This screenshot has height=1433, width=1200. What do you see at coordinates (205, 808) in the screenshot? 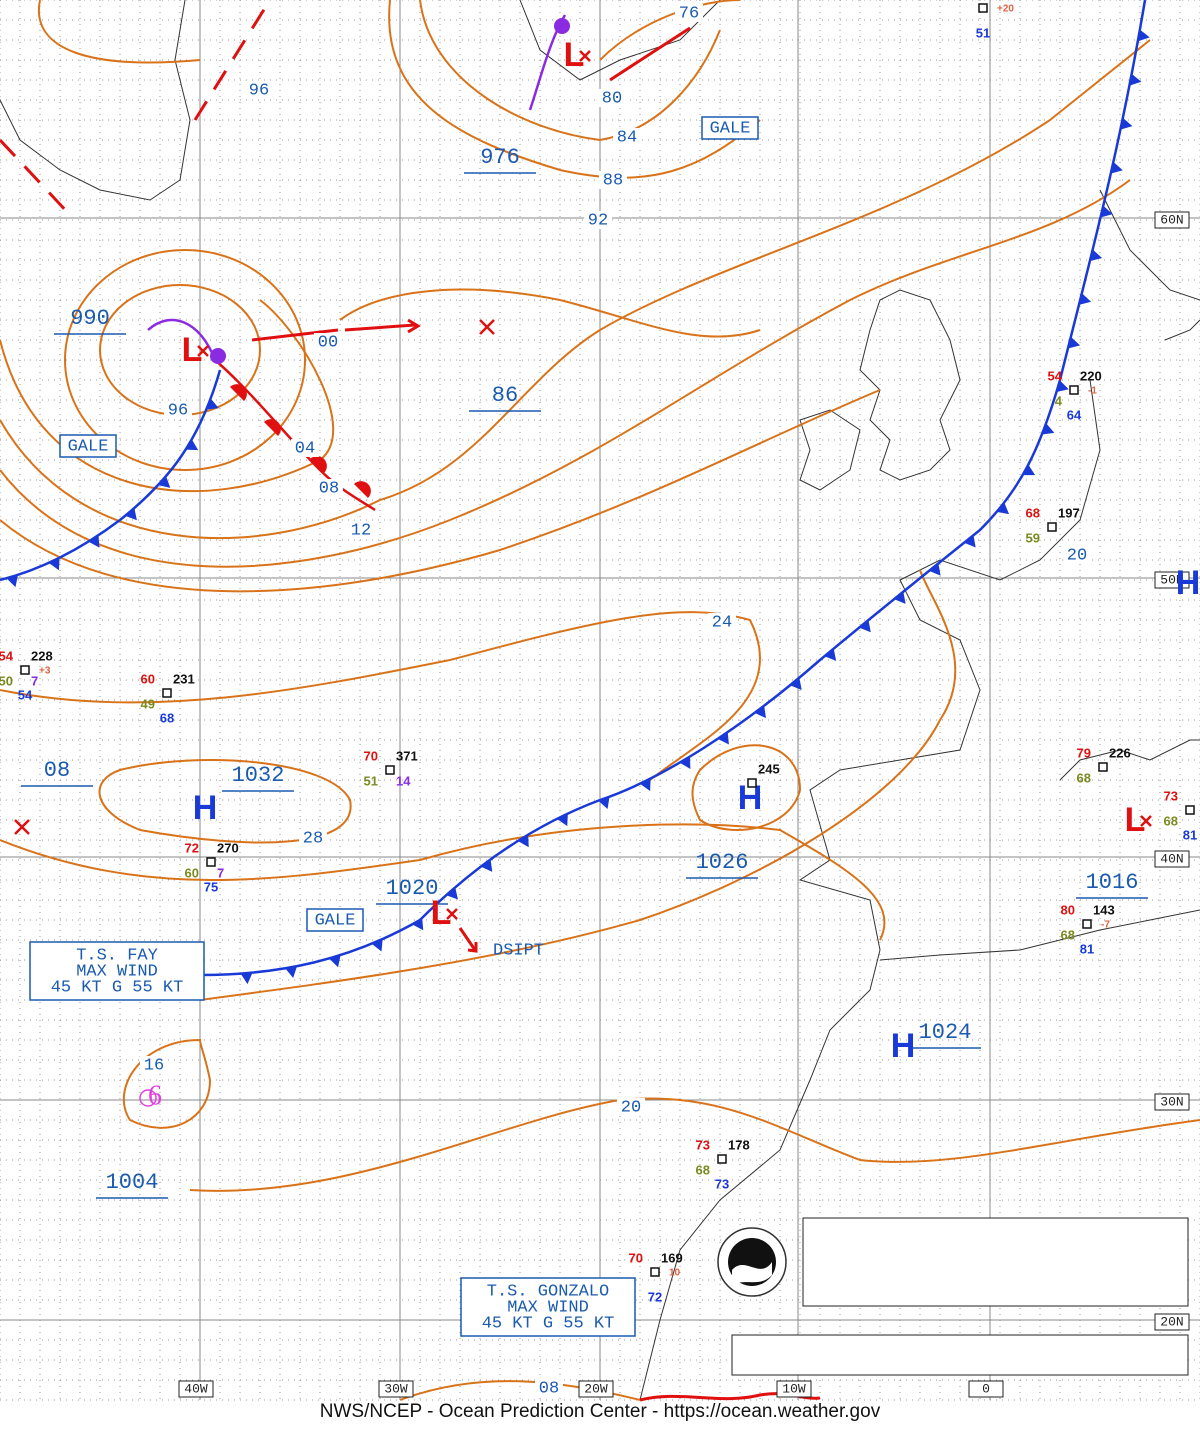
I see `high-center: H` at bounding box center [205, 808].